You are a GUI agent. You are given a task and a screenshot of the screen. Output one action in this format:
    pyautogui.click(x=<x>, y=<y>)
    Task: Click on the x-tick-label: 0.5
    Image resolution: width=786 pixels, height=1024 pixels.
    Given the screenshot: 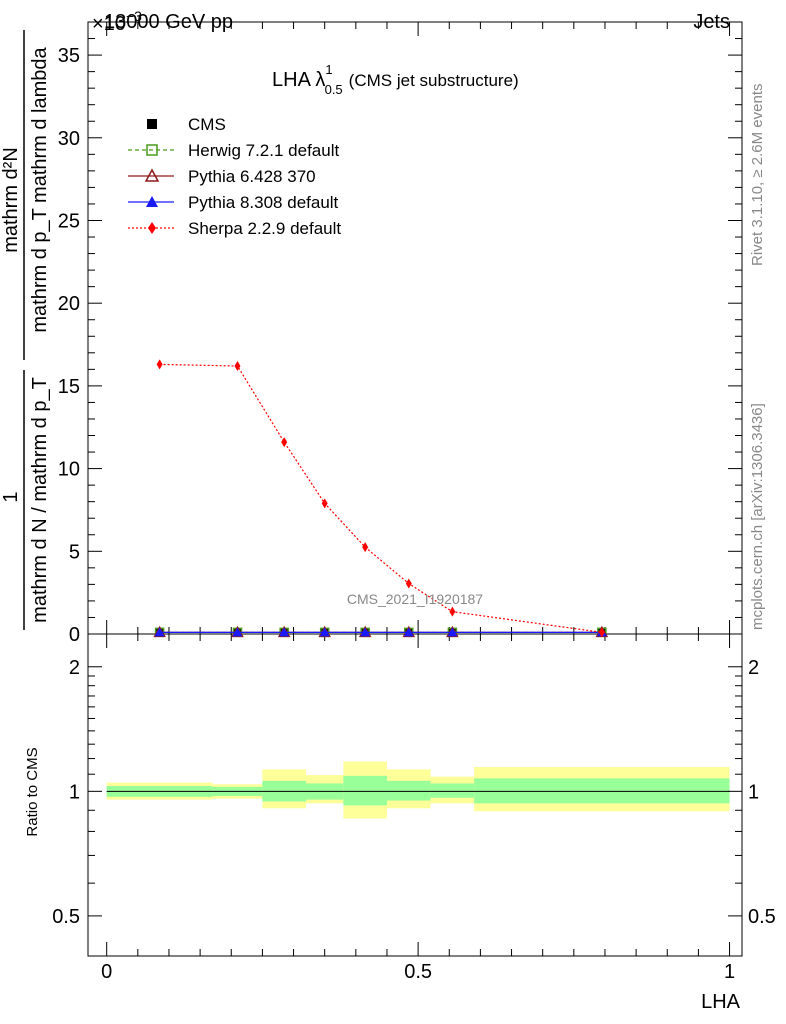 What is the action you would take?
    pyautogui.click(x=418, y=972)
    